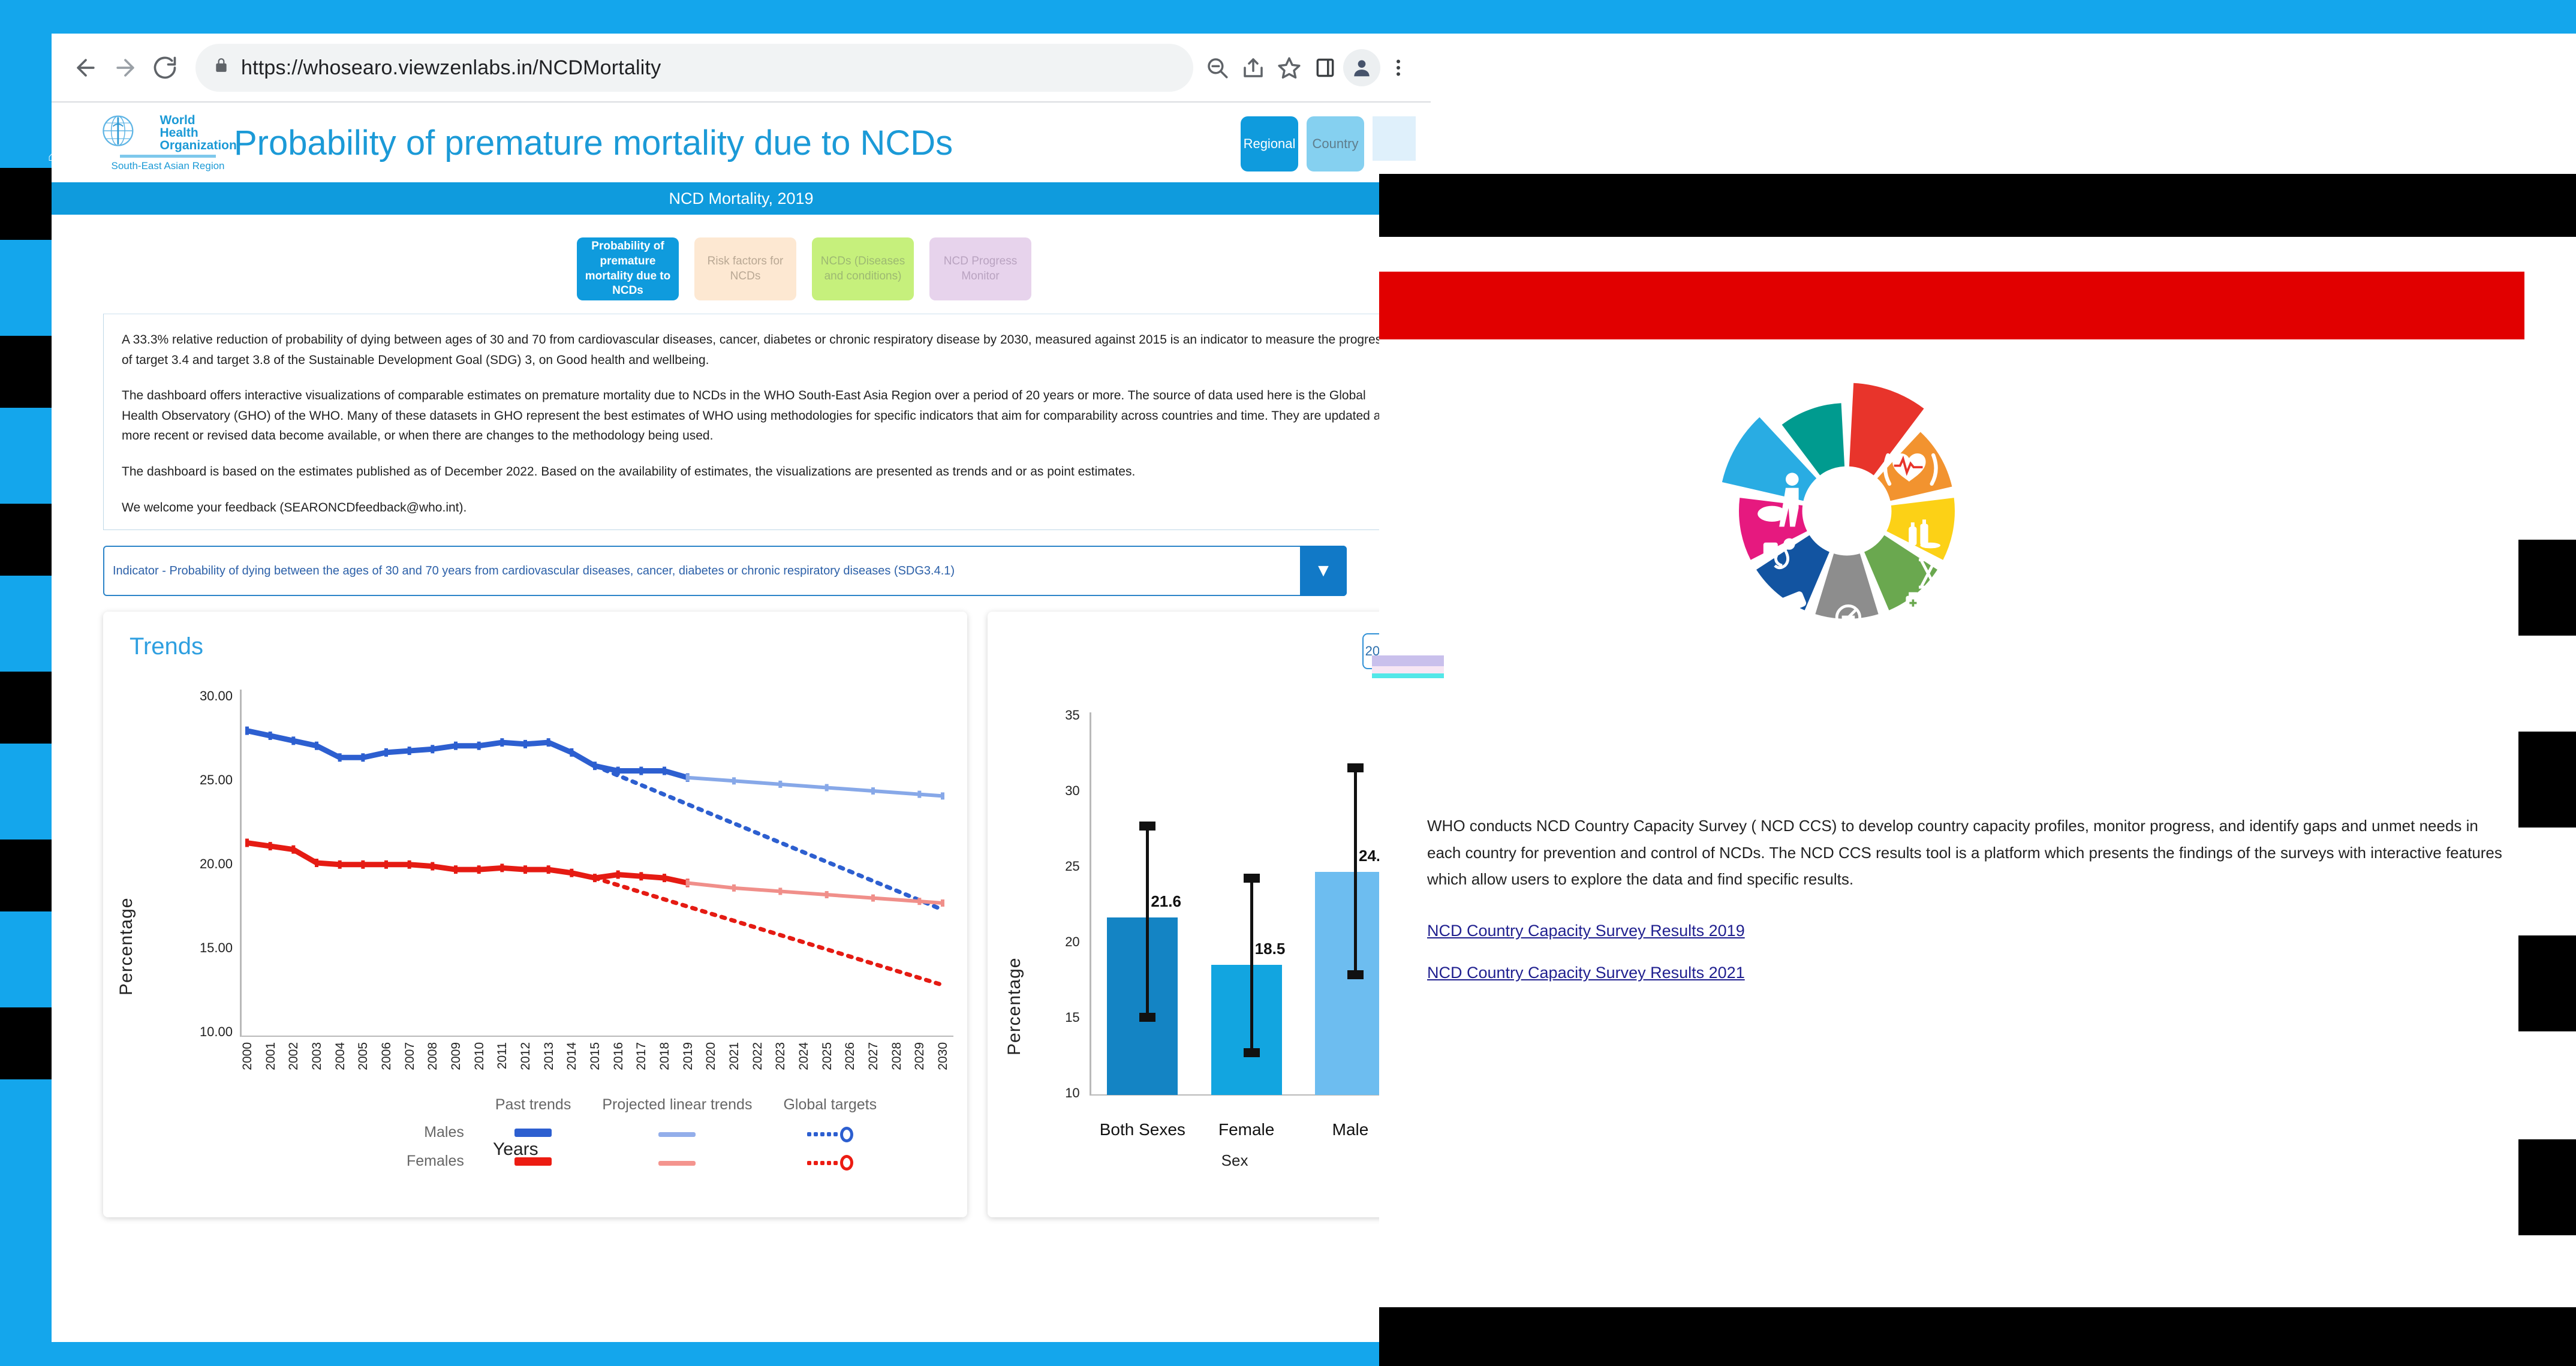 Image resolution: width=2576 pixels, height=1366 pixels. I want to click on who-logo-rule, so click(168, 156).